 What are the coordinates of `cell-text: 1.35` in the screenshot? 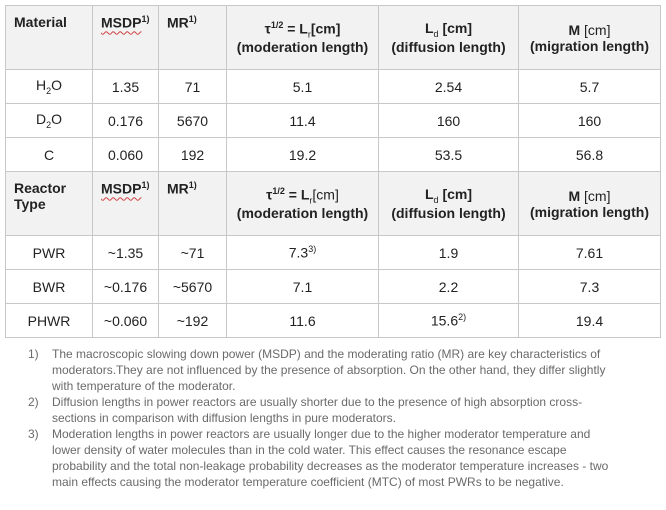 It's located at (125, 86).